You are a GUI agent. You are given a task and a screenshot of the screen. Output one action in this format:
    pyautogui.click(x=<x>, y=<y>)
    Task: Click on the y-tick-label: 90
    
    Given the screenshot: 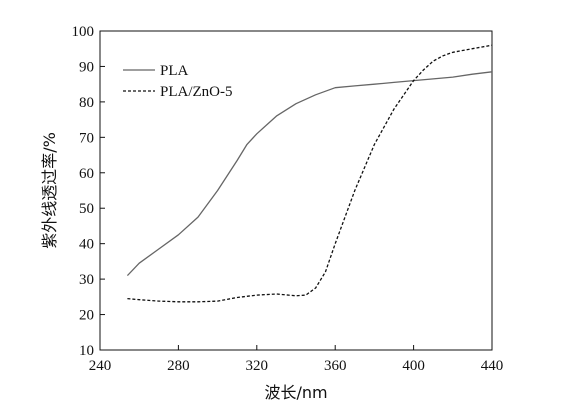 What is the action you would take?
    pyautogui.click(x=86, y=67)
    